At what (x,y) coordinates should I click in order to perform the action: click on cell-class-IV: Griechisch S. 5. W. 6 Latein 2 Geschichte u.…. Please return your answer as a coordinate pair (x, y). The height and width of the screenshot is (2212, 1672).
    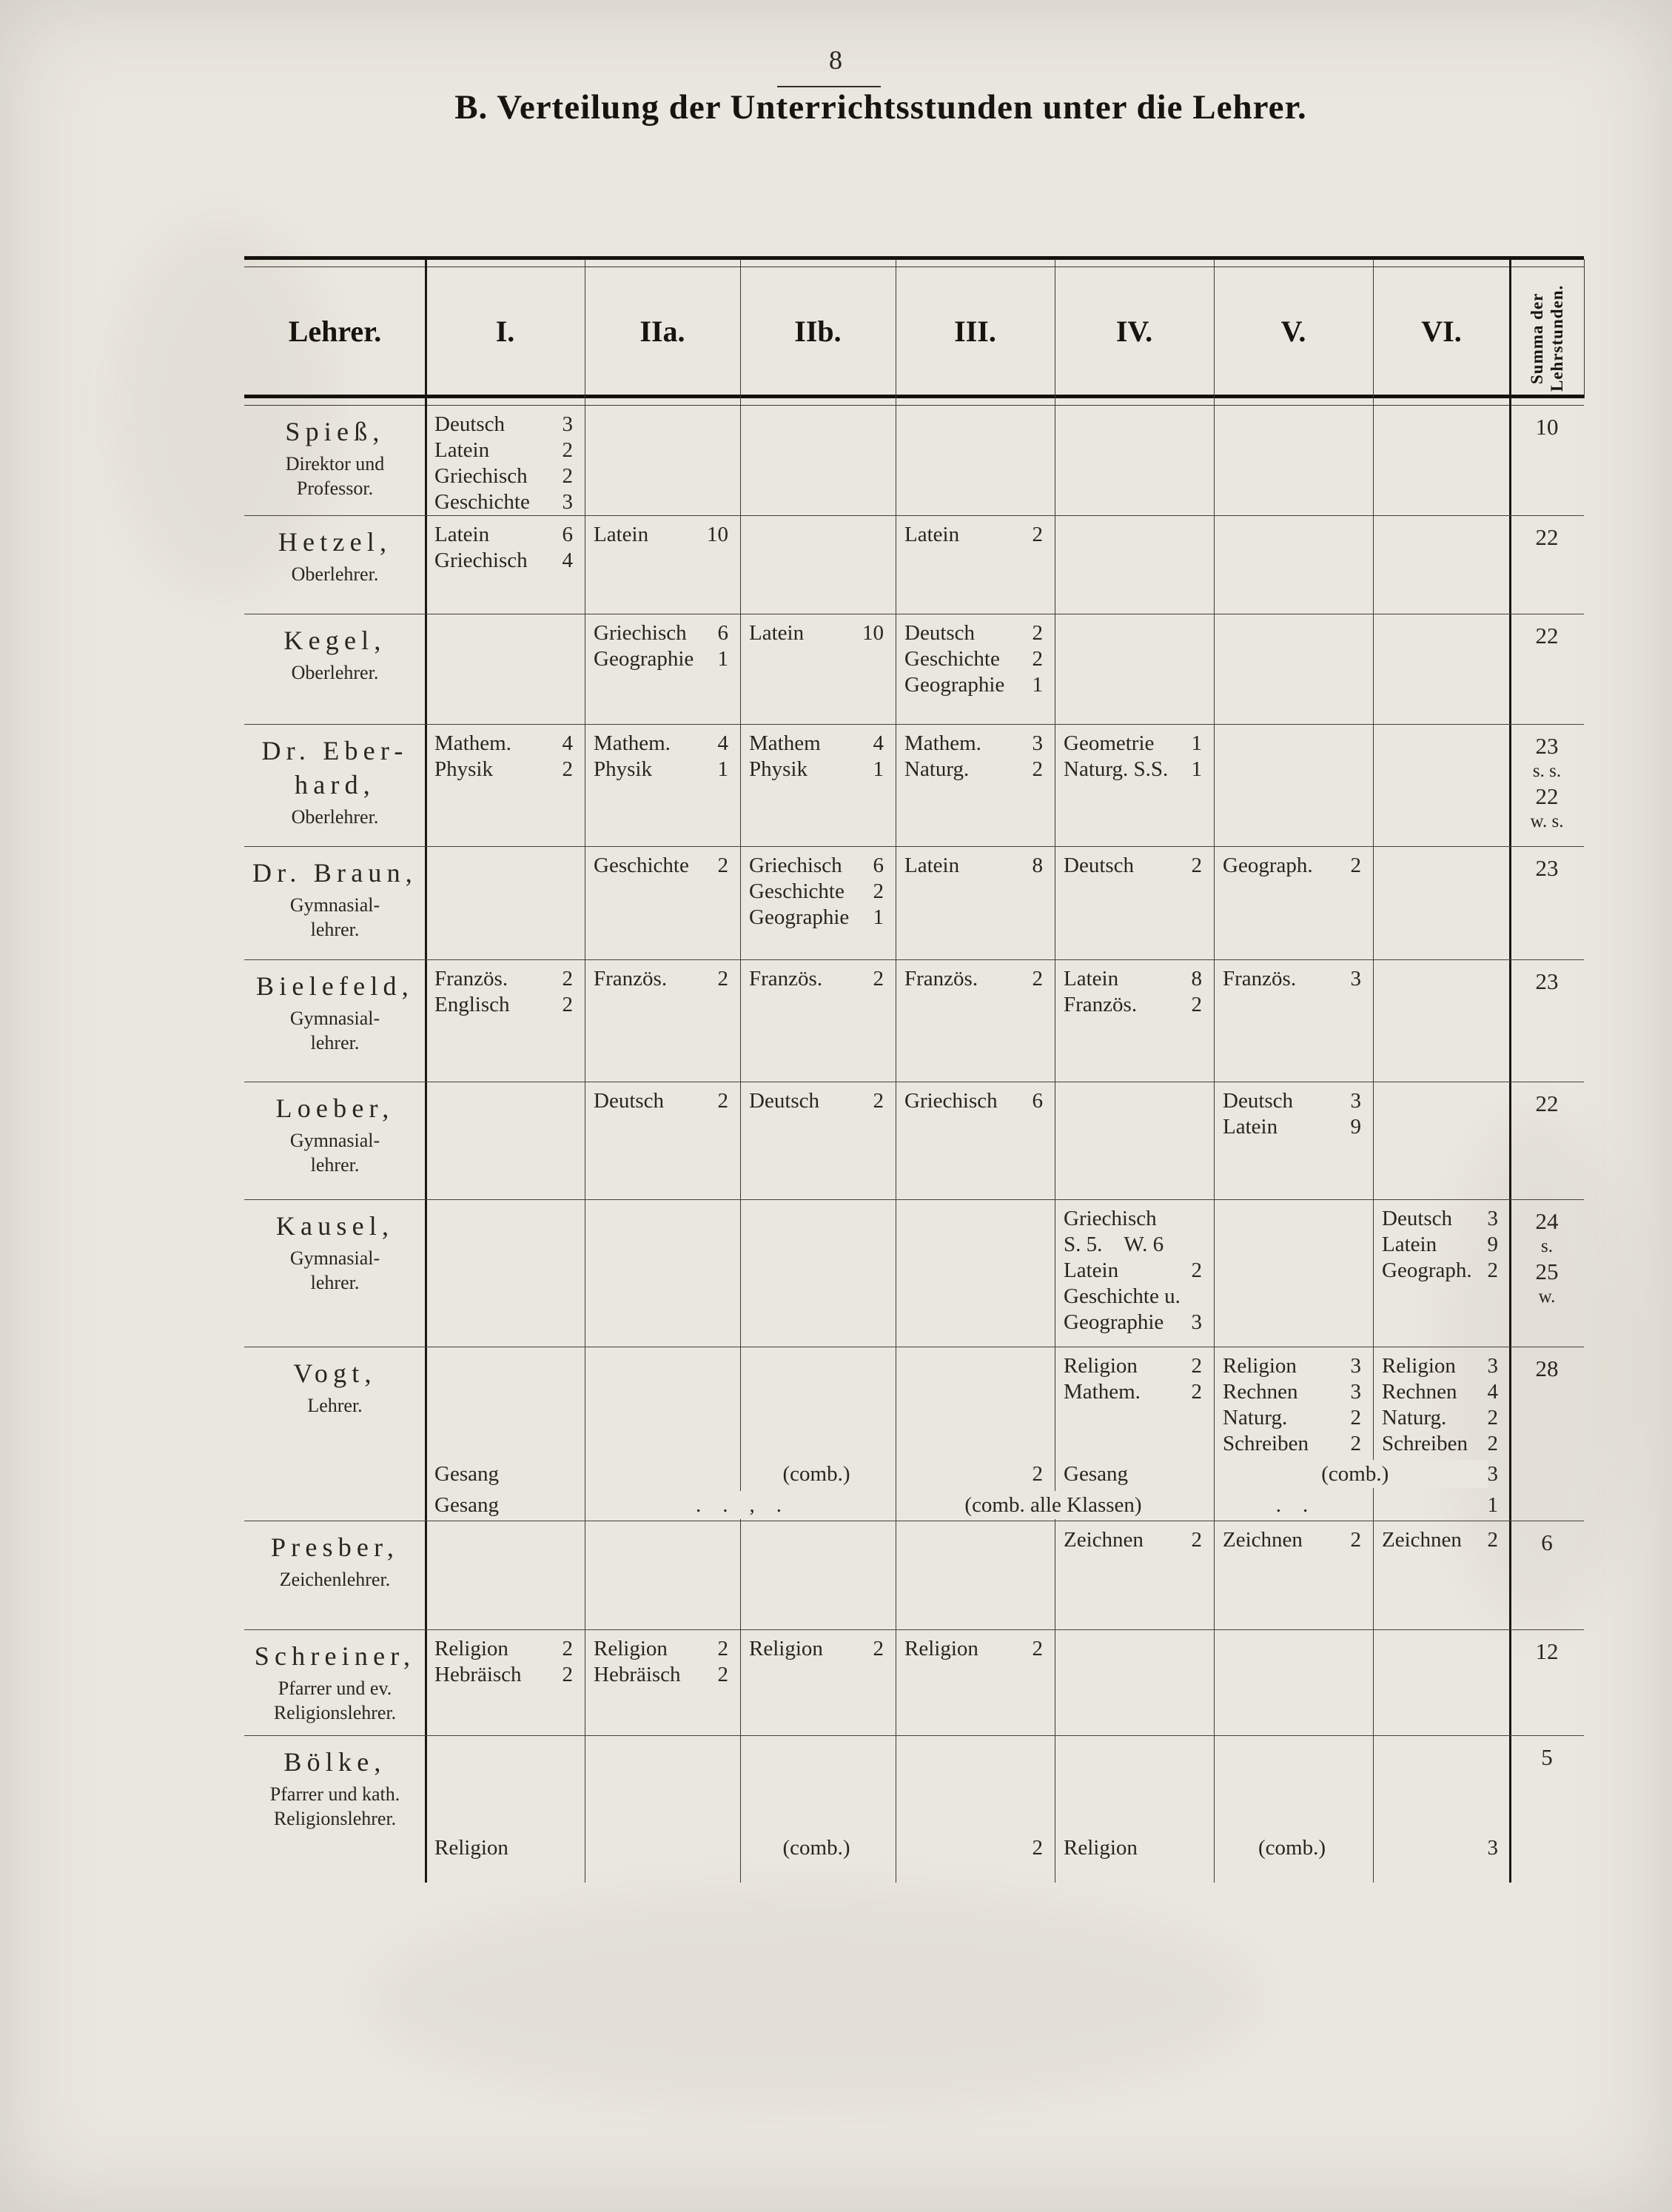
    Looking at the image, I should click on (1134, 1267).